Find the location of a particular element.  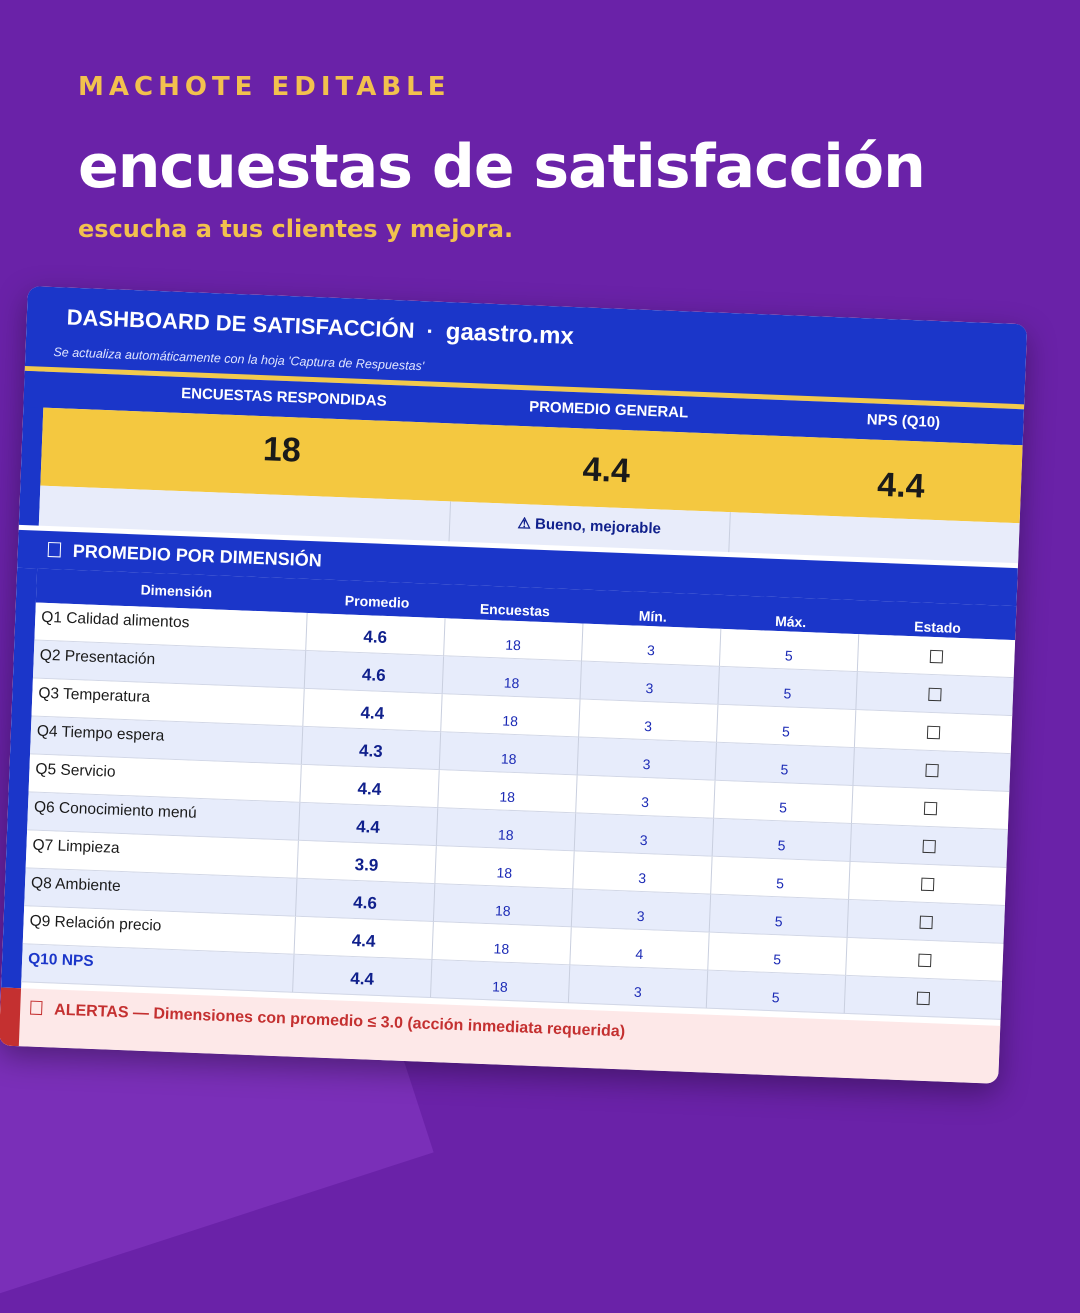

section-title-text: PROMEDIO POR DIMENSIÓN is located at coordinates (197, 555).